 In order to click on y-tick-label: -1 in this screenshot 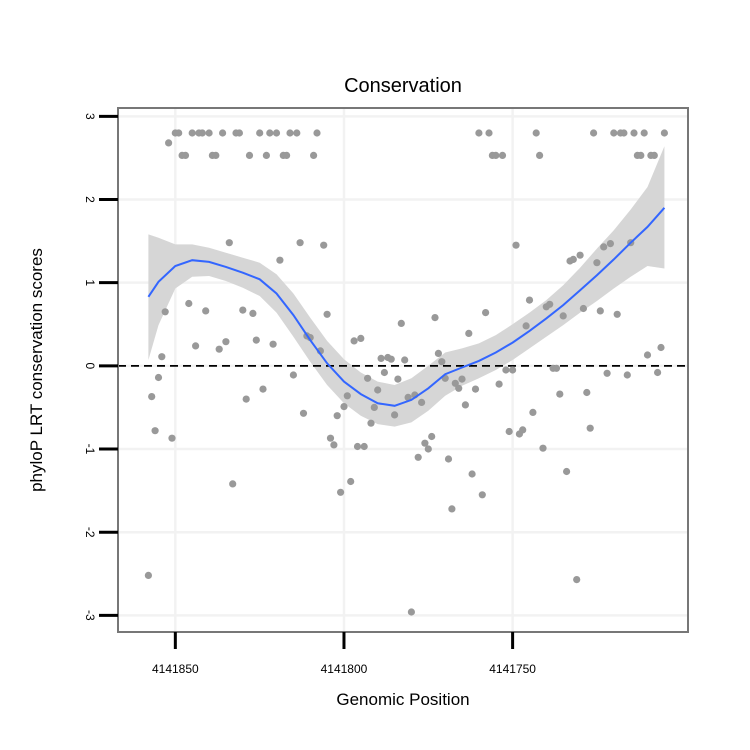, I will do `click(90, 449)`.